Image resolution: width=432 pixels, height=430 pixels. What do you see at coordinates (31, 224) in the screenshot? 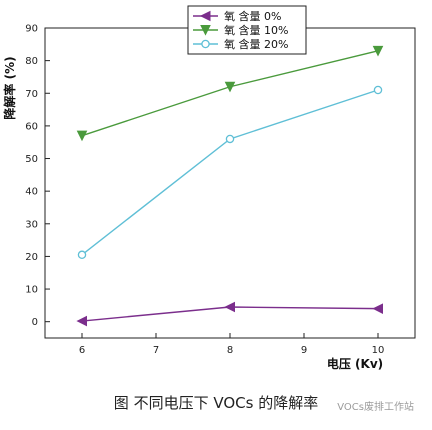
I see `y-tick-label: 30` at bounding box center [31, 224].